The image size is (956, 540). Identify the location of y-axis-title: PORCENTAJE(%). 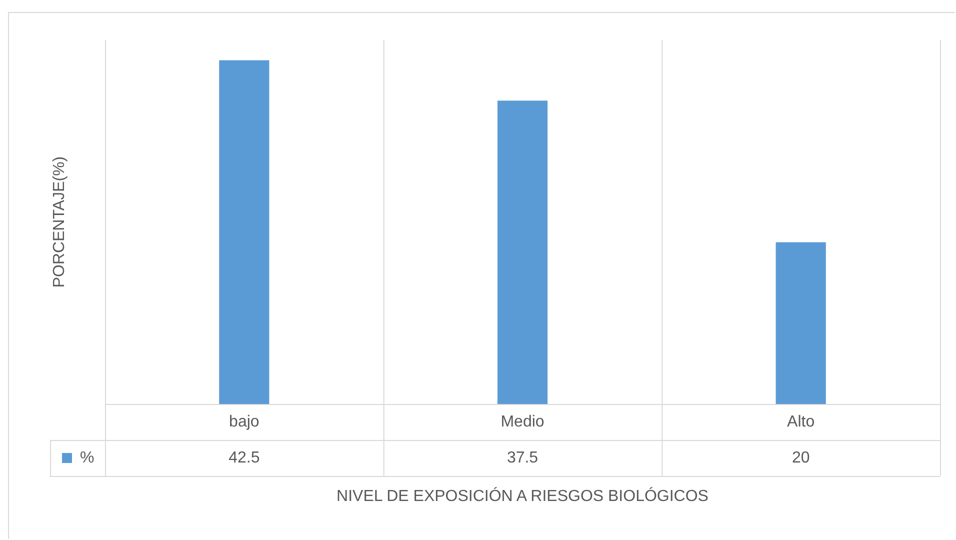
(60, 222).